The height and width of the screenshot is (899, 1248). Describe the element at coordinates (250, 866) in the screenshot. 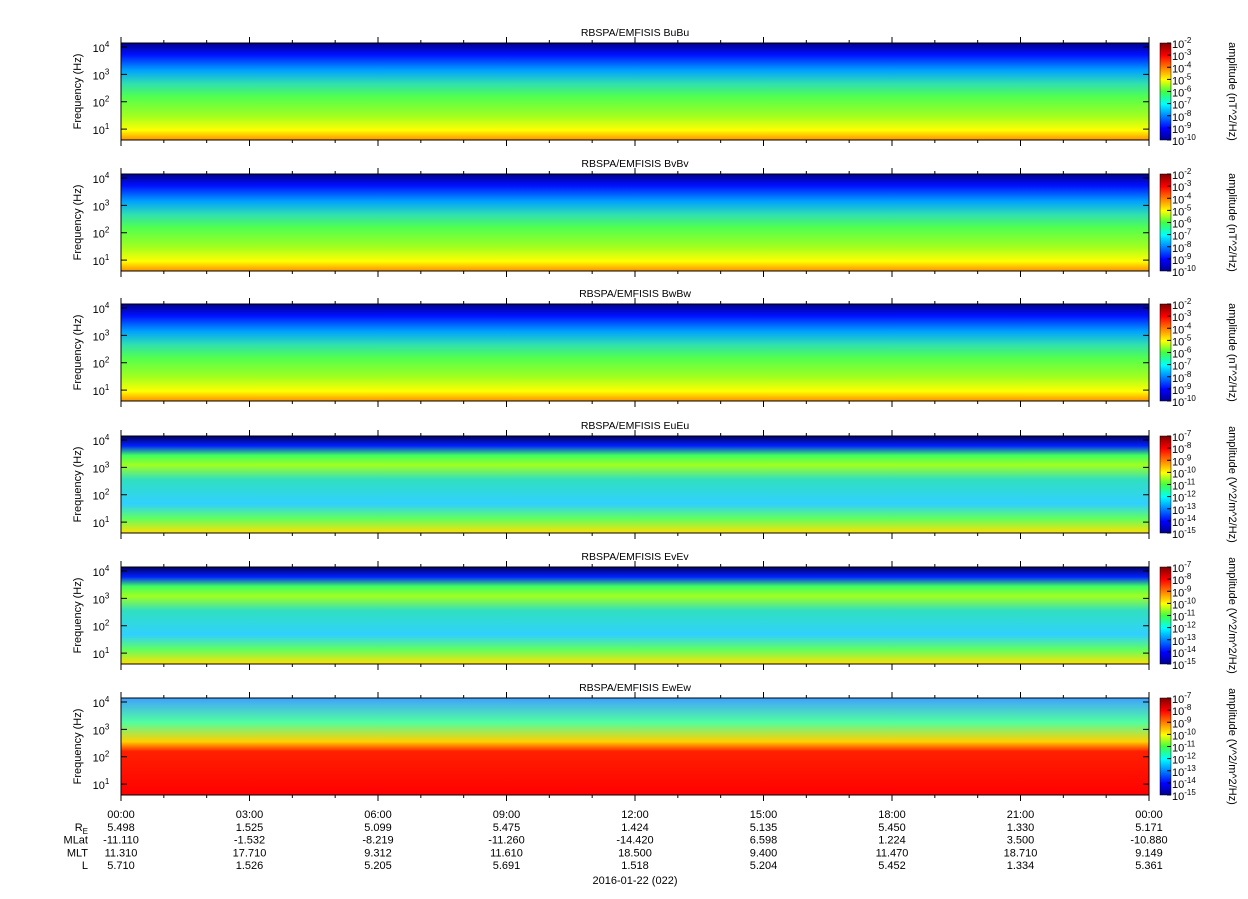

I see `ephemeris-value: 1.526` at that location.